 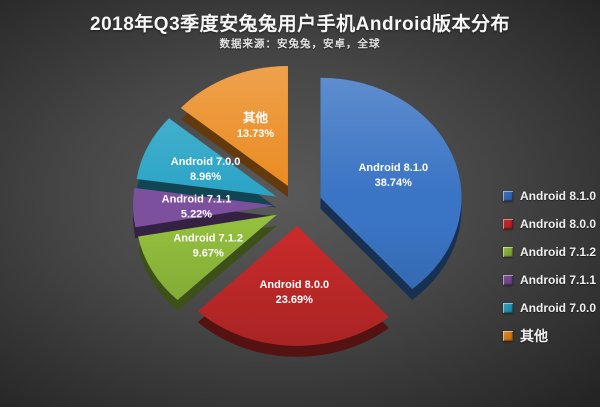 I want to click on legend-label-android-7-1-1: Android 7.1.1, so click(x=558, y=280).